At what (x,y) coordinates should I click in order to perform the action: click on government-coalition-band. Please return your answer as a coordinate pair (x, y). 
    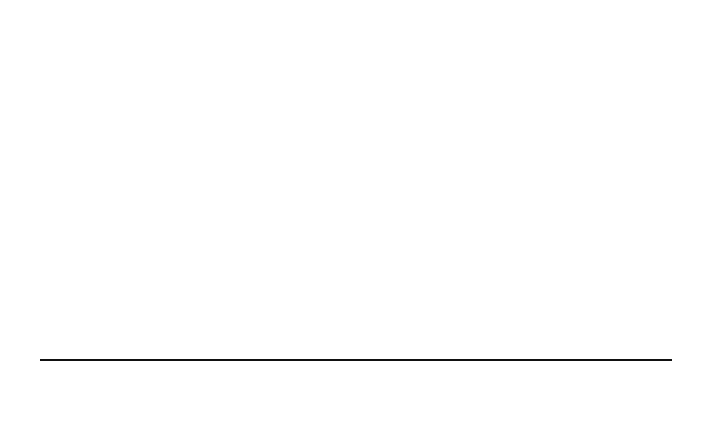
    Looking at the image, I should click on (356, 374).